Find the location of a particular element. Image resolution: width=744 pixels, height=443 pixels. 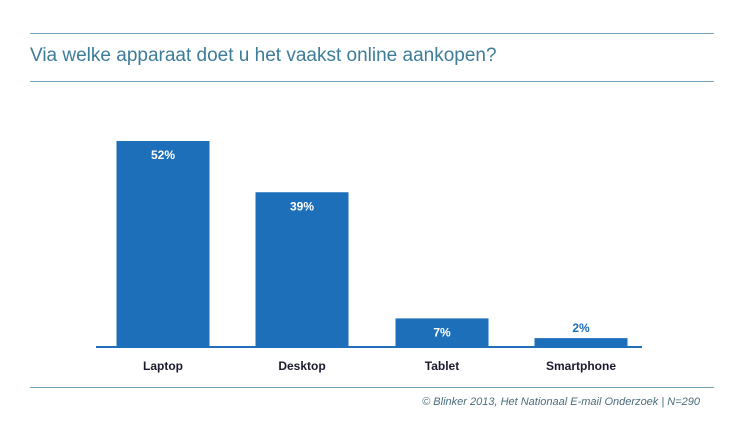

value-label-desktop: 39% is located at coordinates (302, 206).